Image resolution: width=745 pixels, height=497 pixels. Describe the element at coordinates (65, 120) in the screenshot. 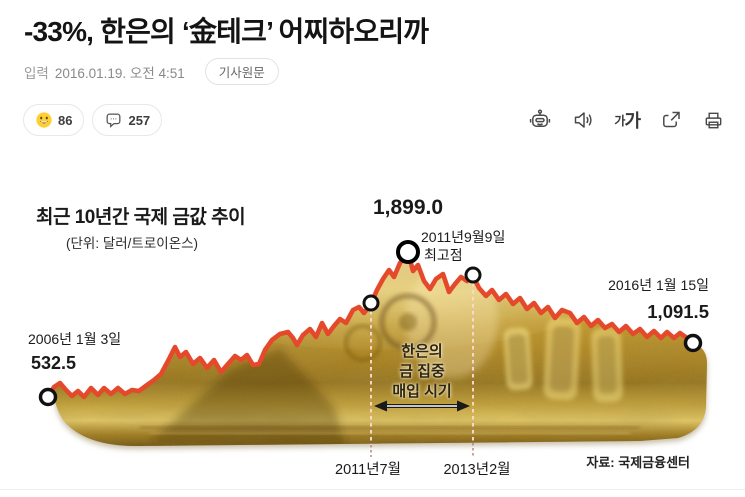

I see `emotion-count: 86` at that location.